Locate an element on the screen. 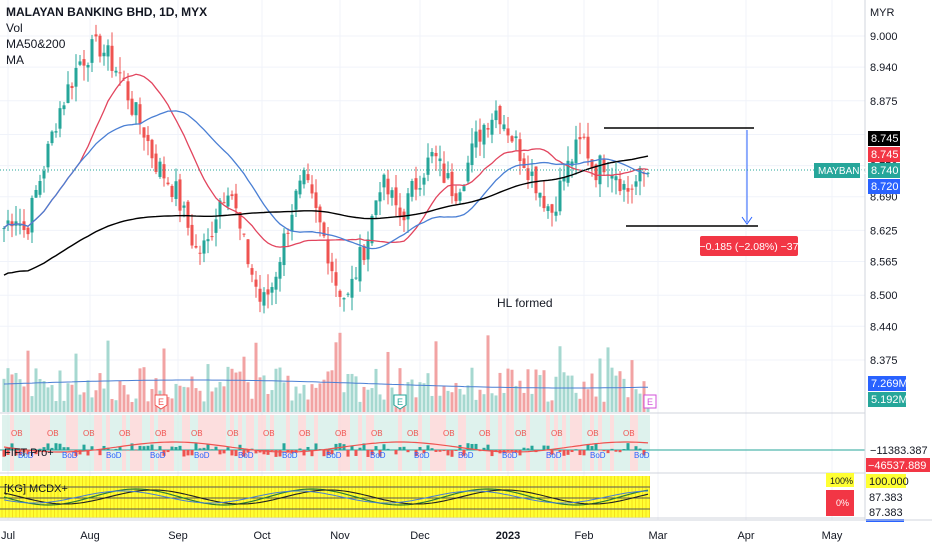  svg-text: 7.269M is located at coordinates (889, 384).